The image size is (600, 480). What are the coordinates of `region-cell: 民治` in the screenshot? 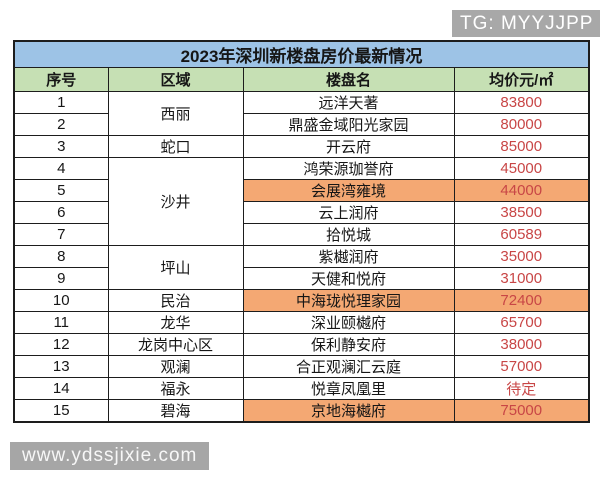 It's located at (175, 300).